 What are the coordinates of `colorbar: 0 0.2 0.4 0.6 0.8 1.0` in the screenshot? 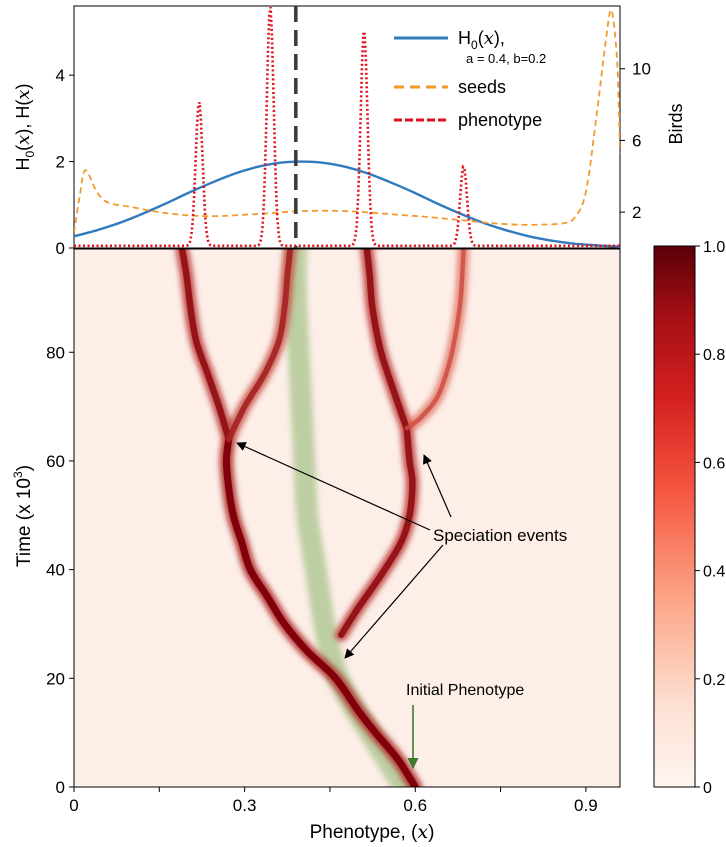 It's located at (689, 518).